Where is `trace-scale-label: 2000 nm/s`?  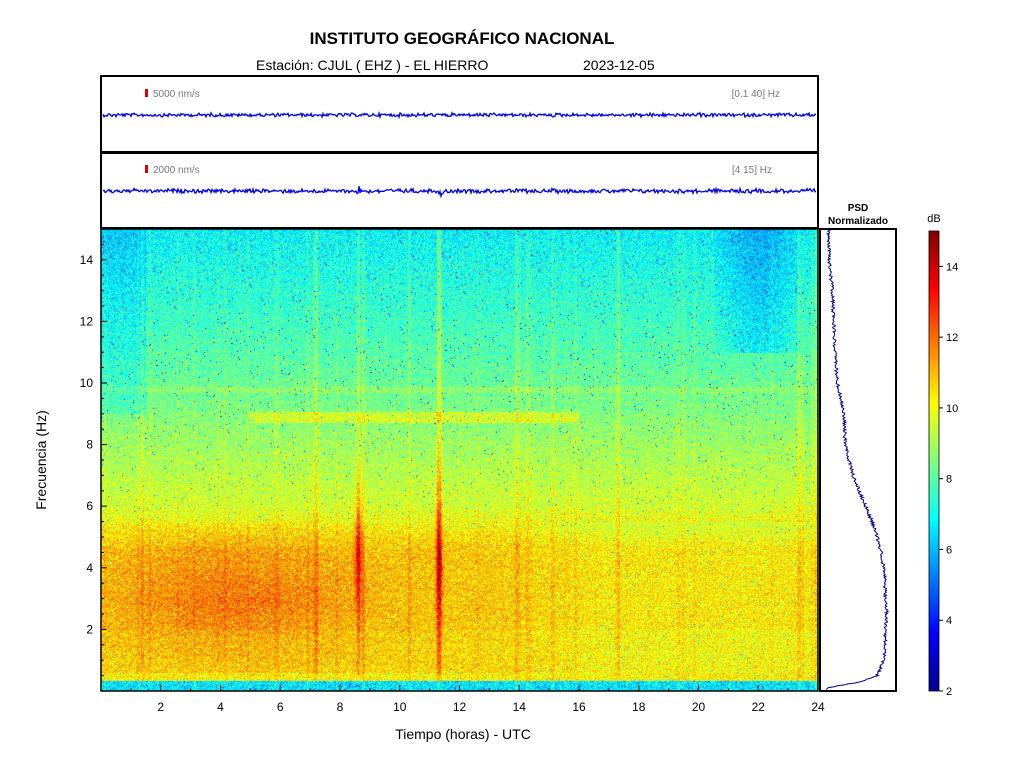 trace-scale-label: 2000 nm/s is located at coordinates (176, 170).